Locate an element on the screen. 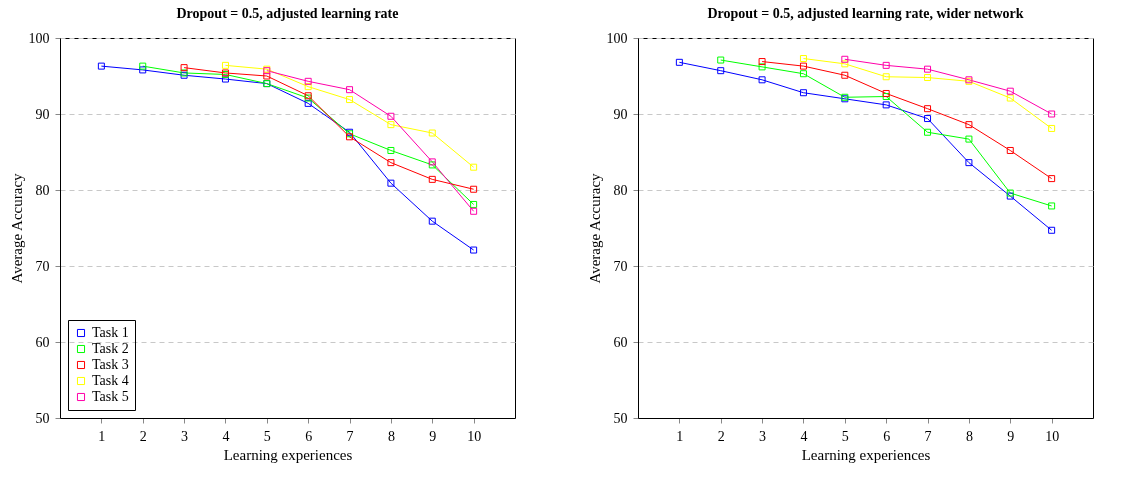 This screenshot has width=1121, height=493. chart-title: Dropout = 0.5, adjusted learning rate is located at coordinates (287, 13).